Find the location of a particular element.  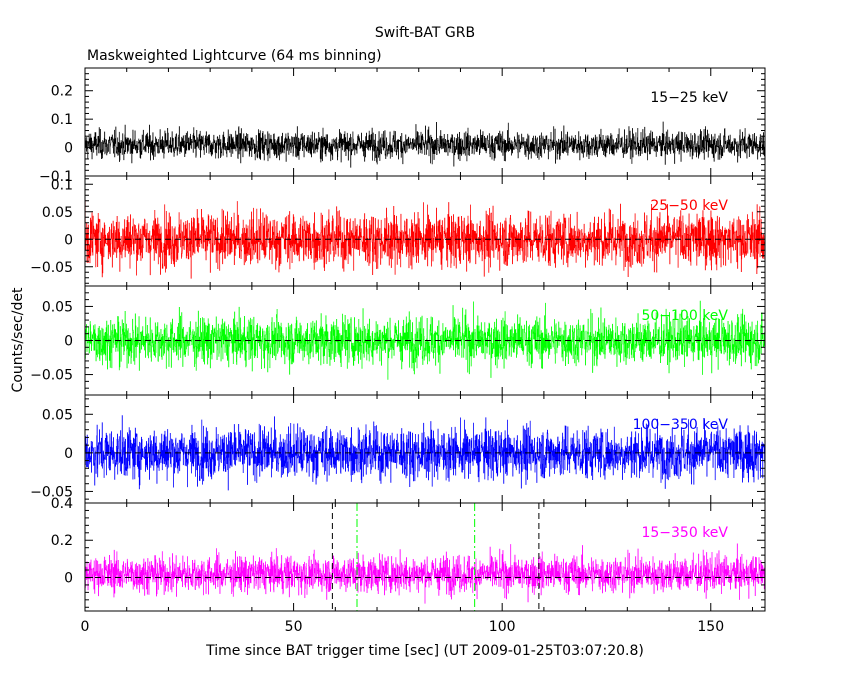

energy-band-label: 50−100 keV is located at coordinates (684, 316).